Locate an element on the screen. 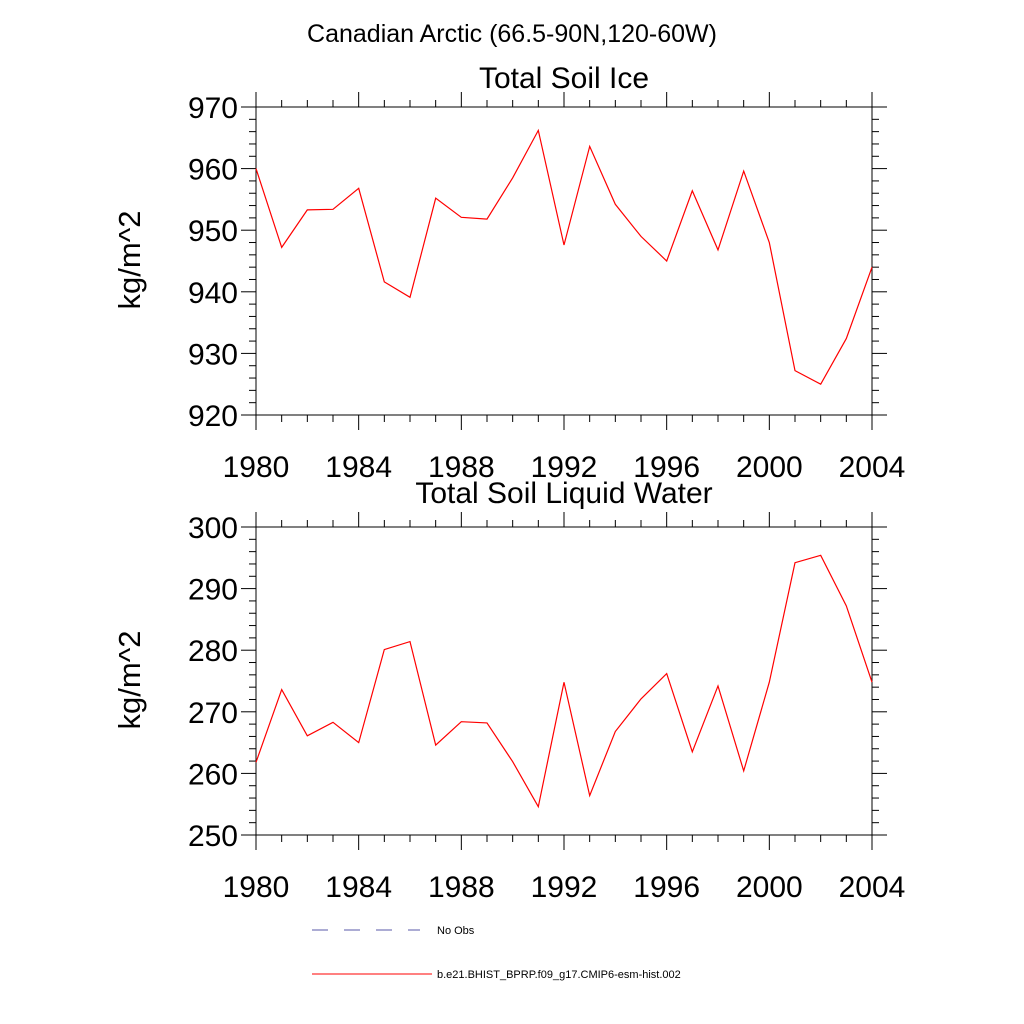 The image size is (1024, 1024). legend-label-no-obs: No Obs is located at coordinates (456, 931).